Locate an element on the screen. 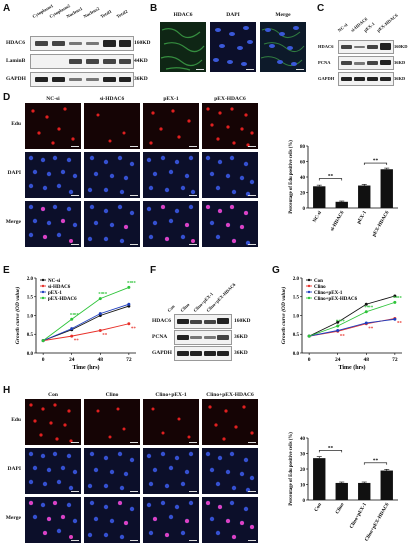 The image size is (415, 550). panel-e-label: E is located at coordinates (6, 270).